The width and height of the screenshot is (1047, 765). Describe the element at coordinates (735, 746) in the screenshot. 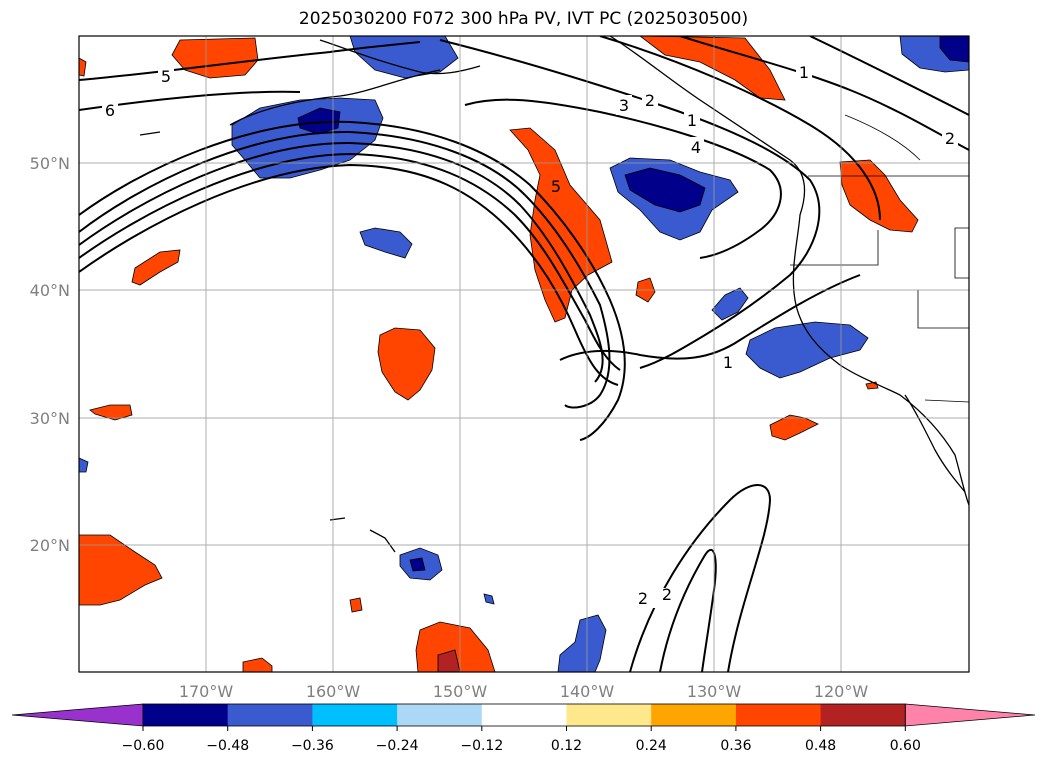

I see `colorbar-tick-label: 0.36` at that location.